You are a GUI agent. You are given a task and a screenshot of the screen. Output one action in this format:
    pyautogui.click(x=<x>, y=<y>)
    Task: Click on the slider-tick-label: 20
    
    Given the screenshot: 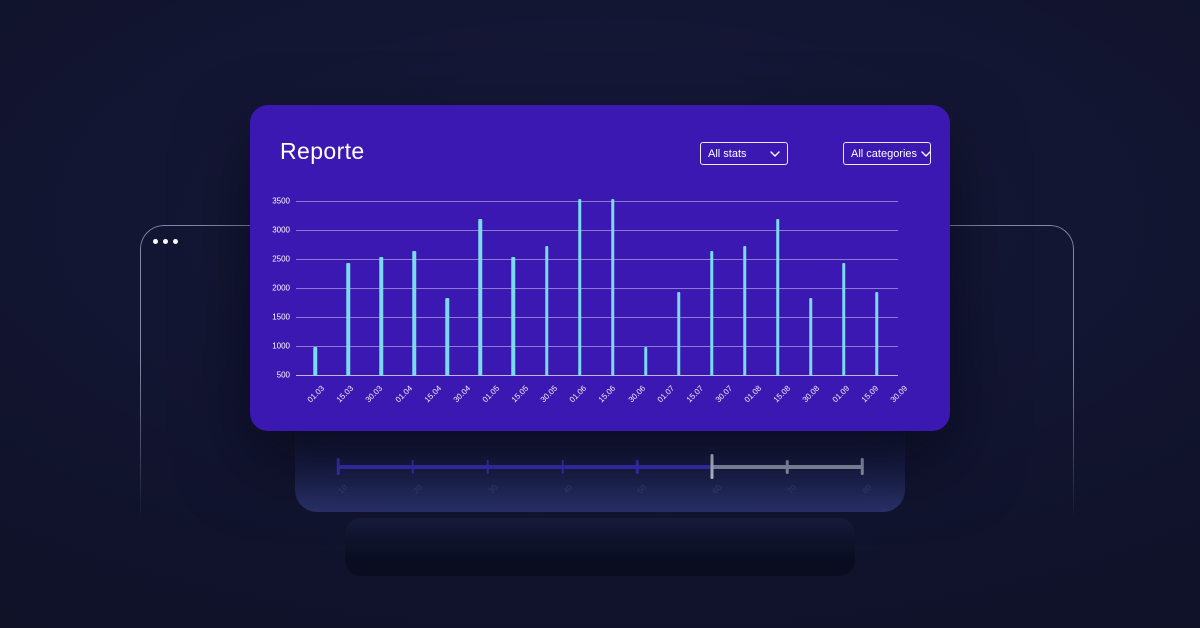 What is the action you would take?
    pyautogui.click(x=418, y=489)
    